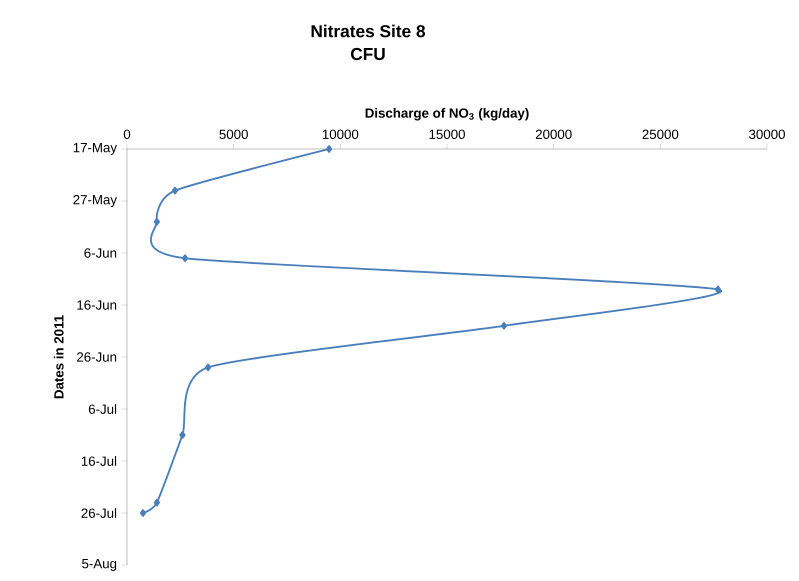 This screenshot has height=581, width=799. What do you see at coordinates (367, 54) in the screenshot?
I see `chart-subtitle: CFU` at bounding box center [367, 54].